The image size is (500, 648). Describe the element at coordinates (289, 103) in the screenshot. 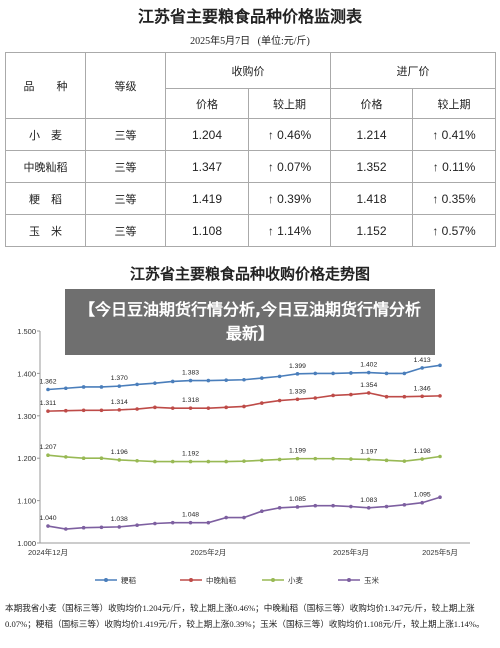

I see `sub-header: 较上期` at that location.